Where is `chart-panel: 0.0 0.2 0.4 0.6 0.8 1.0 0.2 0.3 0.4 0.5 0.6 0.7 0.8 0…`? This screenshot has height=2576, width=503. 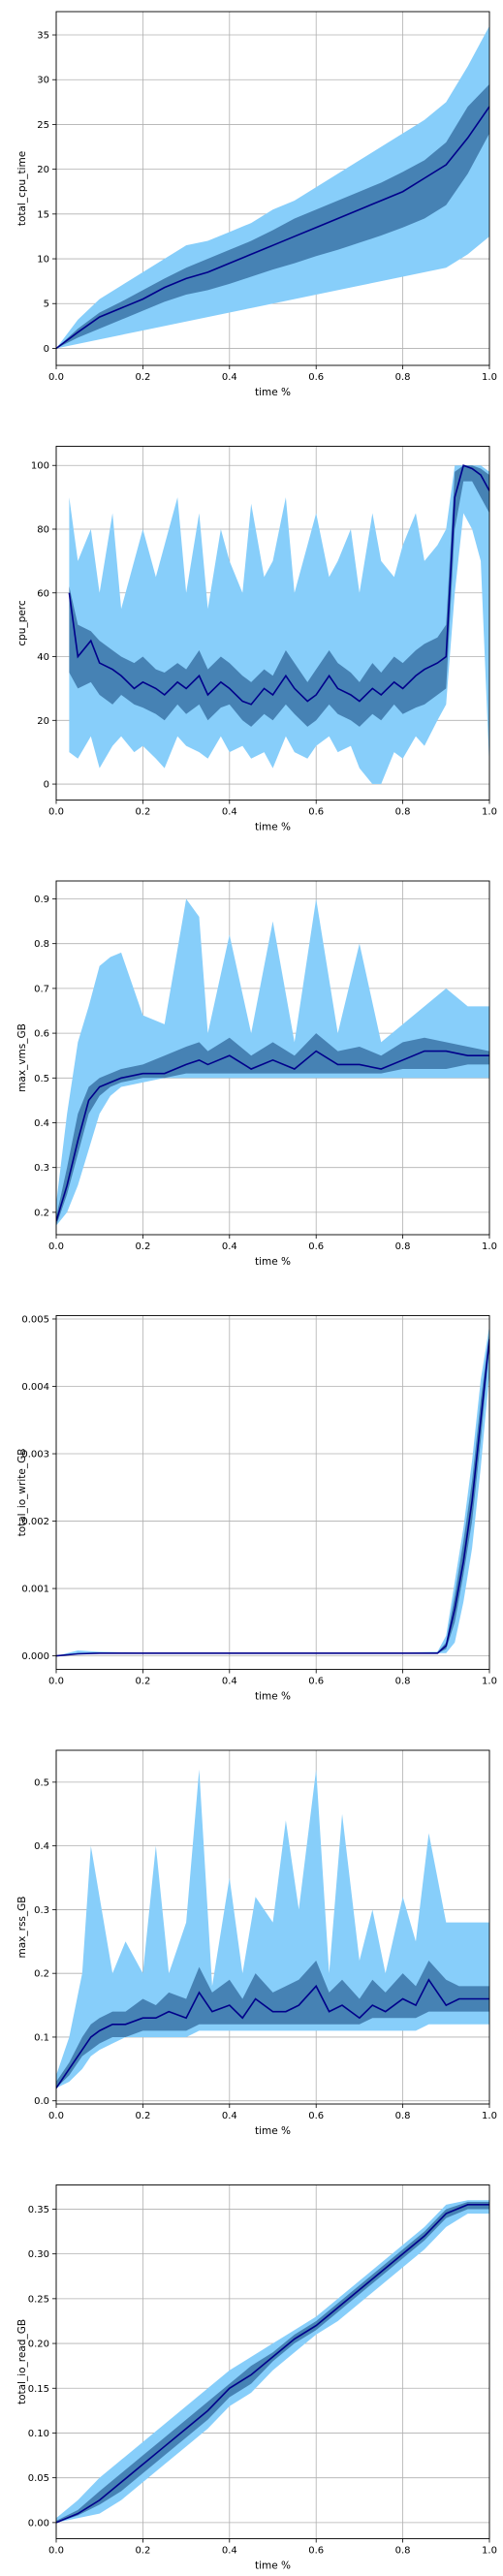 chart-panel: 0.0 0.2 0.4 0.6 0.8 1.0 0.2 0.3 0.4 0.5 0.6 0.7 0.8 0… is located at coordinates (256, 1074).